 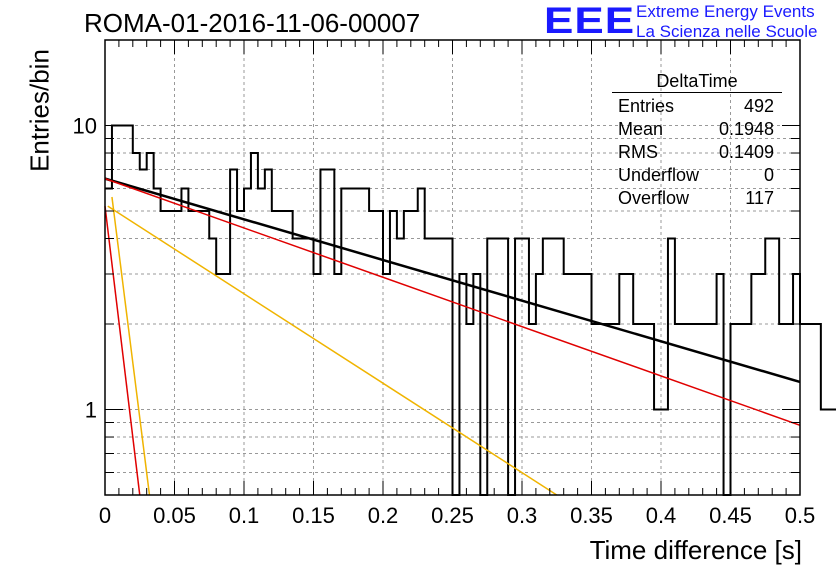 What do you see at coordinates (522, 515) in the screenshot?
I see `x-tick-label: 0.3` at bounding box center [522, 515].